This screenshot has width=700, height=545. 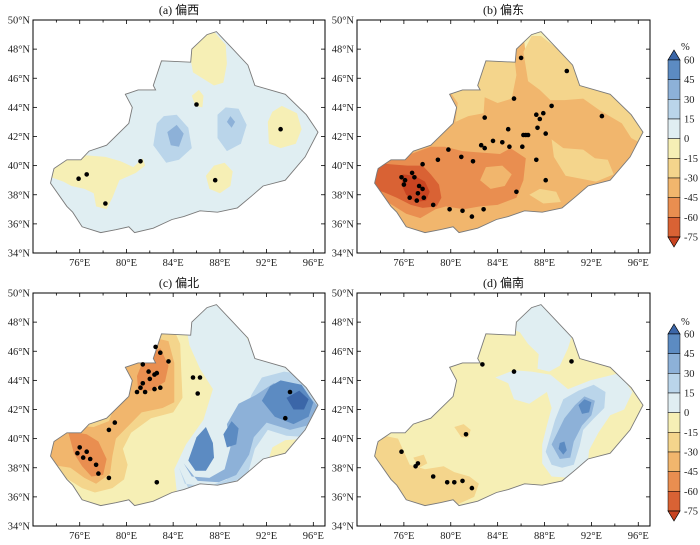 I want to click on colorbar-label: 0, so click(x=686, y=139).